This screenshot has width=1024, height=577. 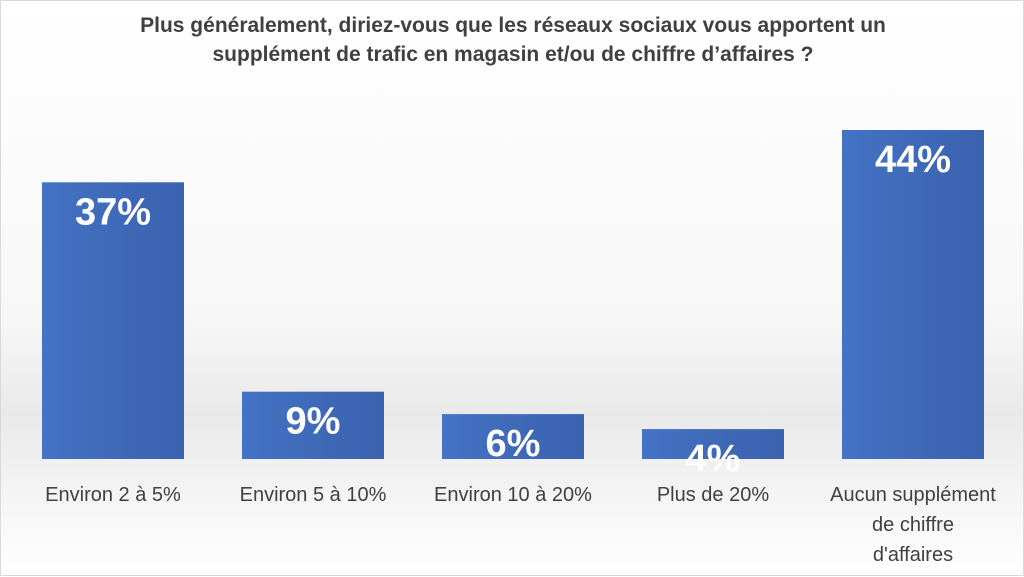 What do you see at coordinates (113, 495) in the screenshot?
I see `category-label-1: Environ 2 à 5%` at bounding box center [113, 495].